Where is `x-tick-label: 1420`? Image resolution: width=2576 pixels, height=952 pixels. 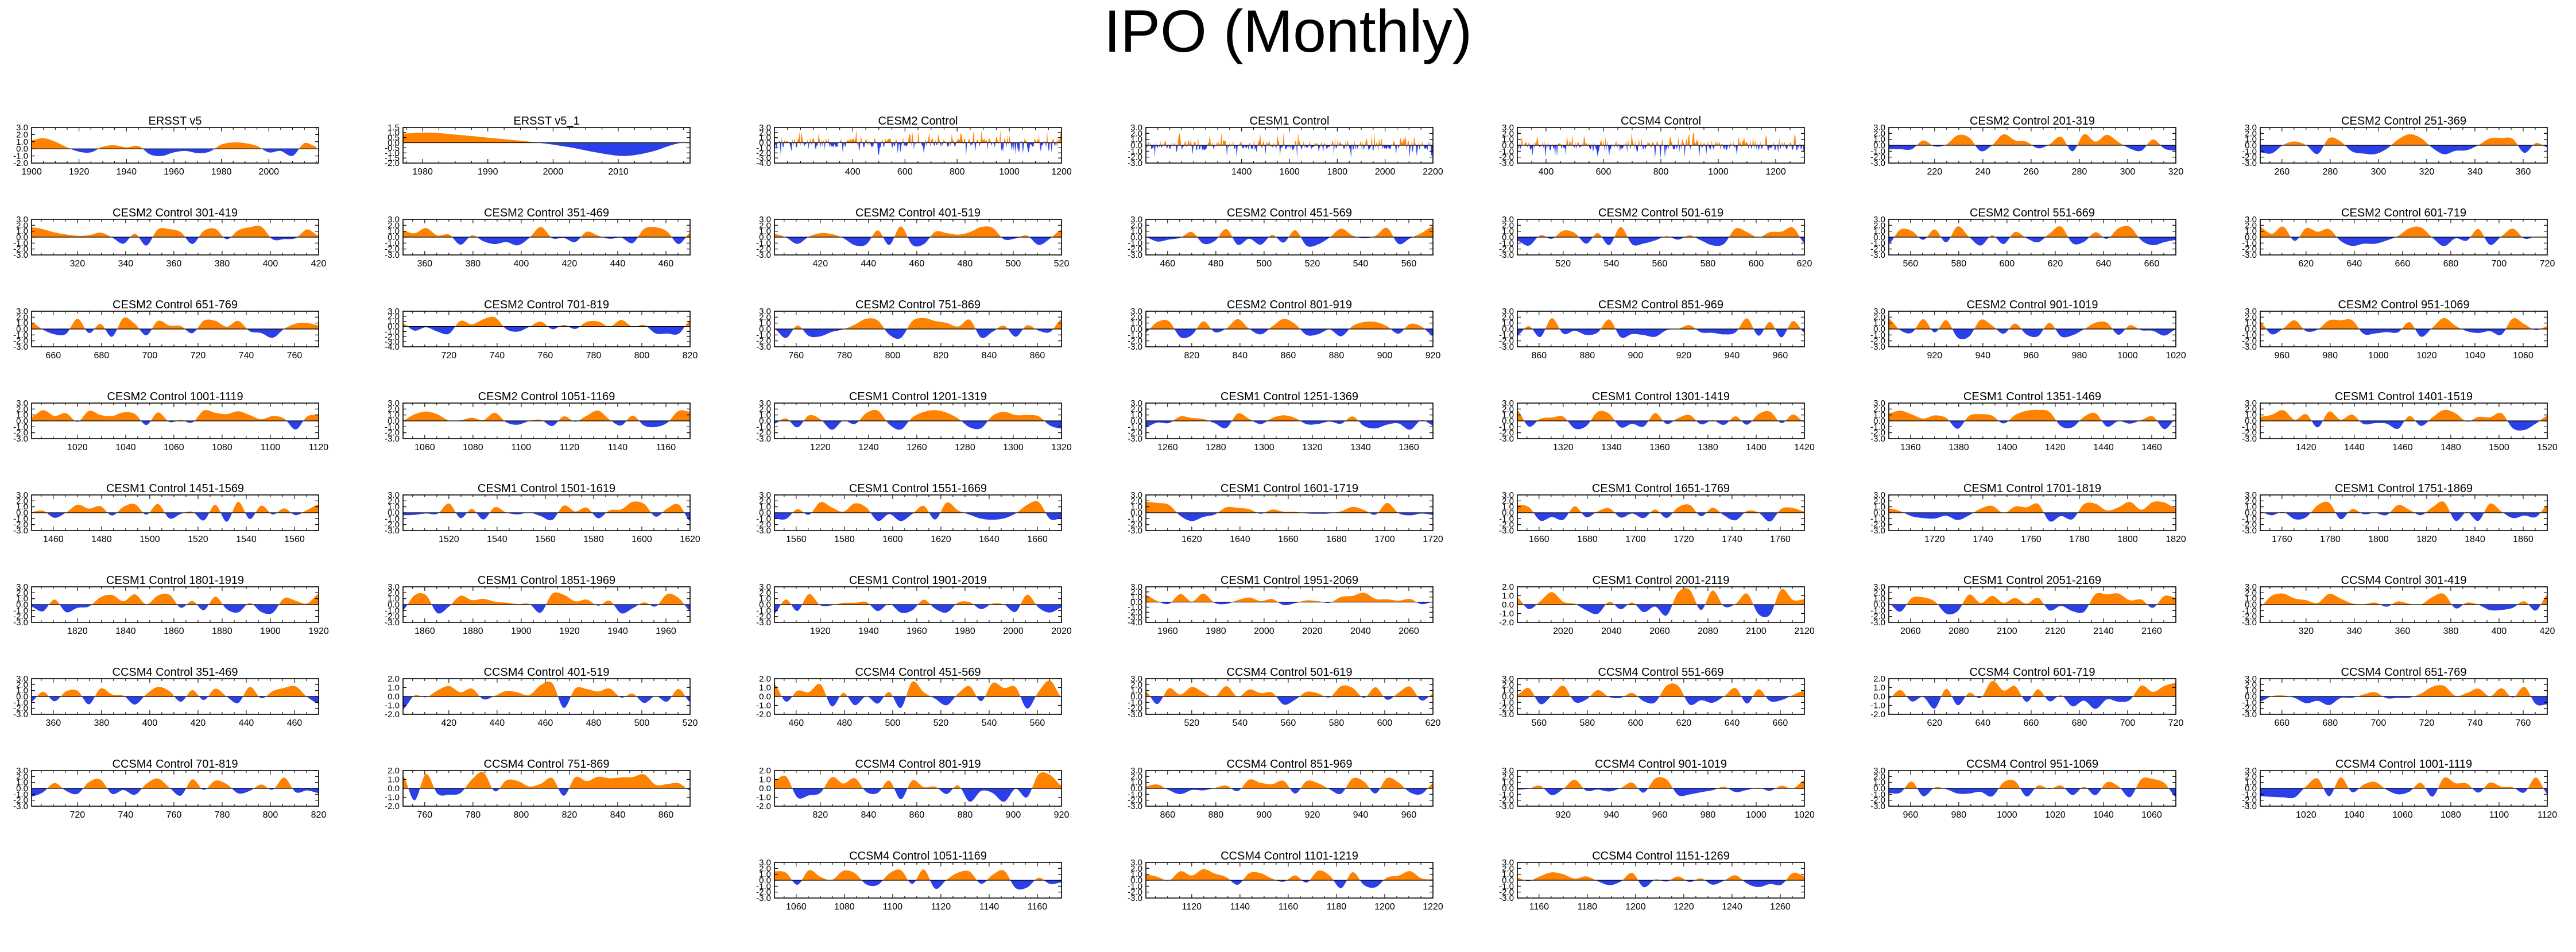
x-tick-label: 1420 is located at coordinates (2307, 448).